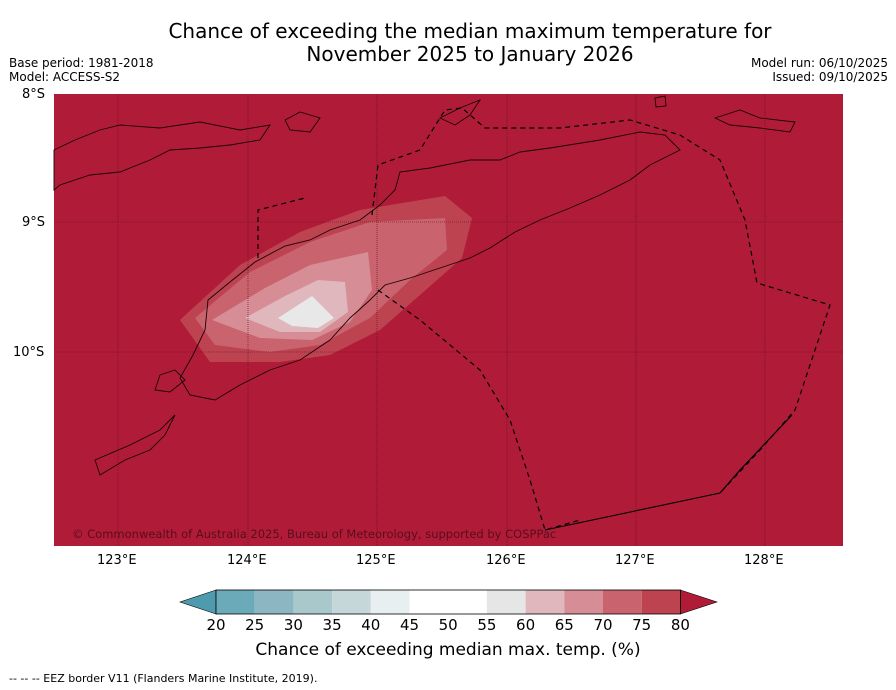 The image size is (896, 690). I want to click on probability-contours, so click(326, 279).